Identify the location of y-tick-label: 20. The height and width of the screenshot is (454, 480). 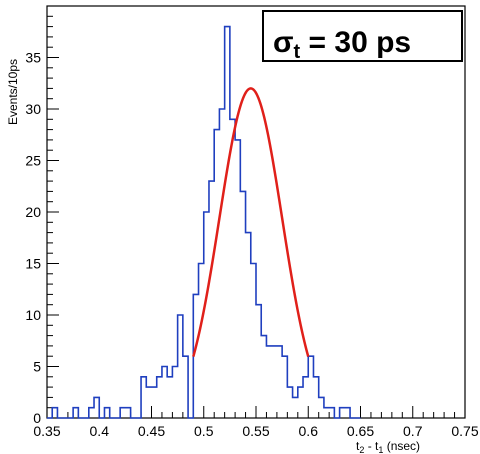
(33, 212).